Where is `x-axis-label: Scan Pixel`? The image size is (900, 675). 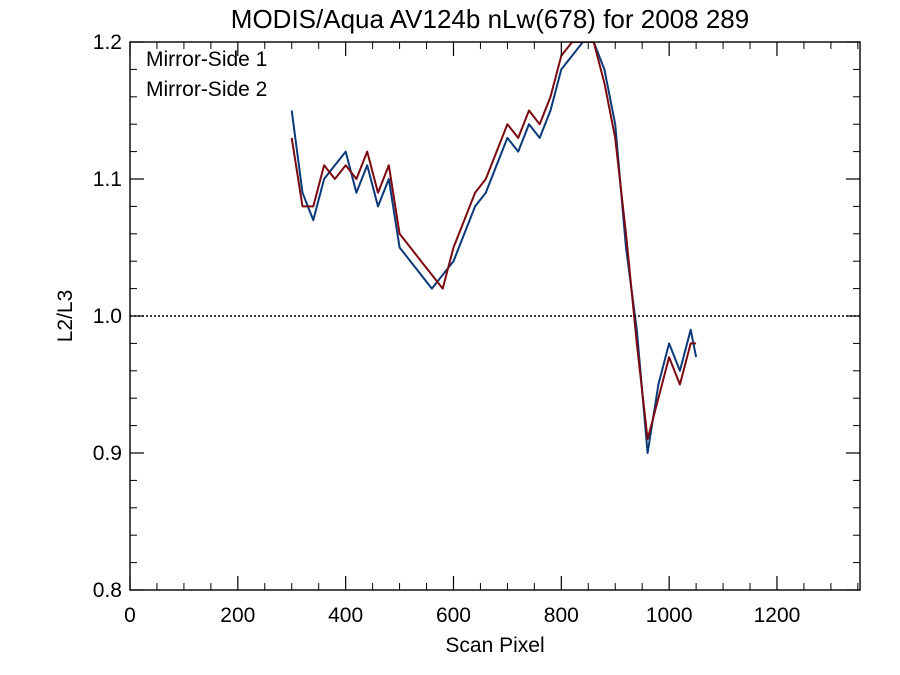 x-axis-label: Scan Pixel is located at coordinates (494, 645).